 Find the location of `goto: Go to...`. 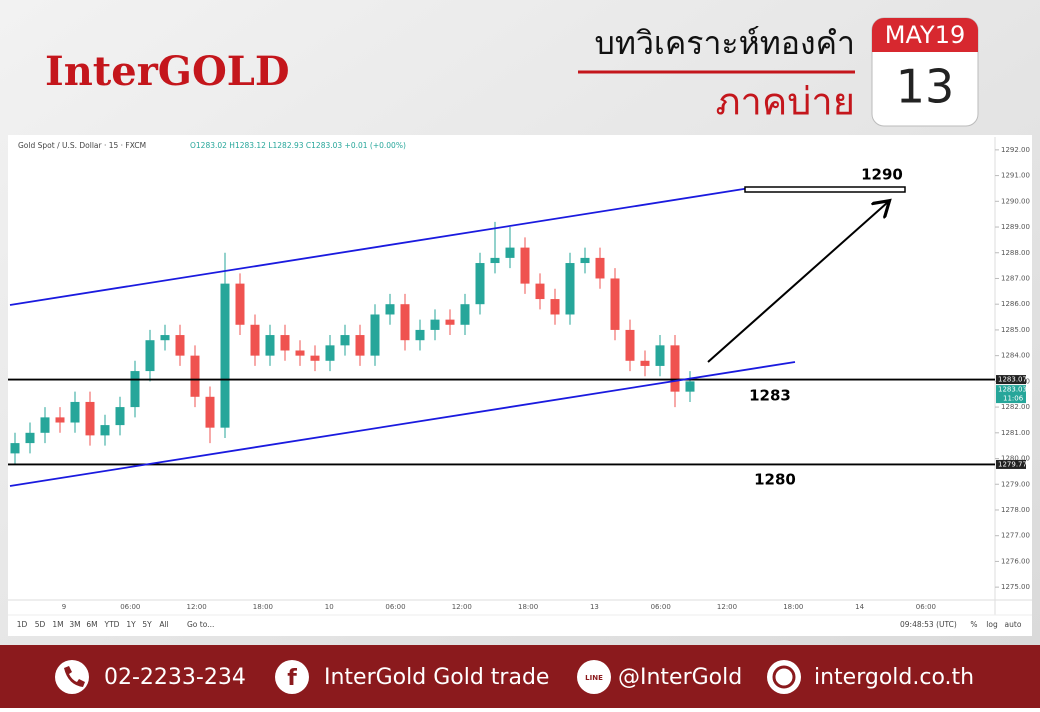

goto: Go to... is located at coordinates (200, 624).